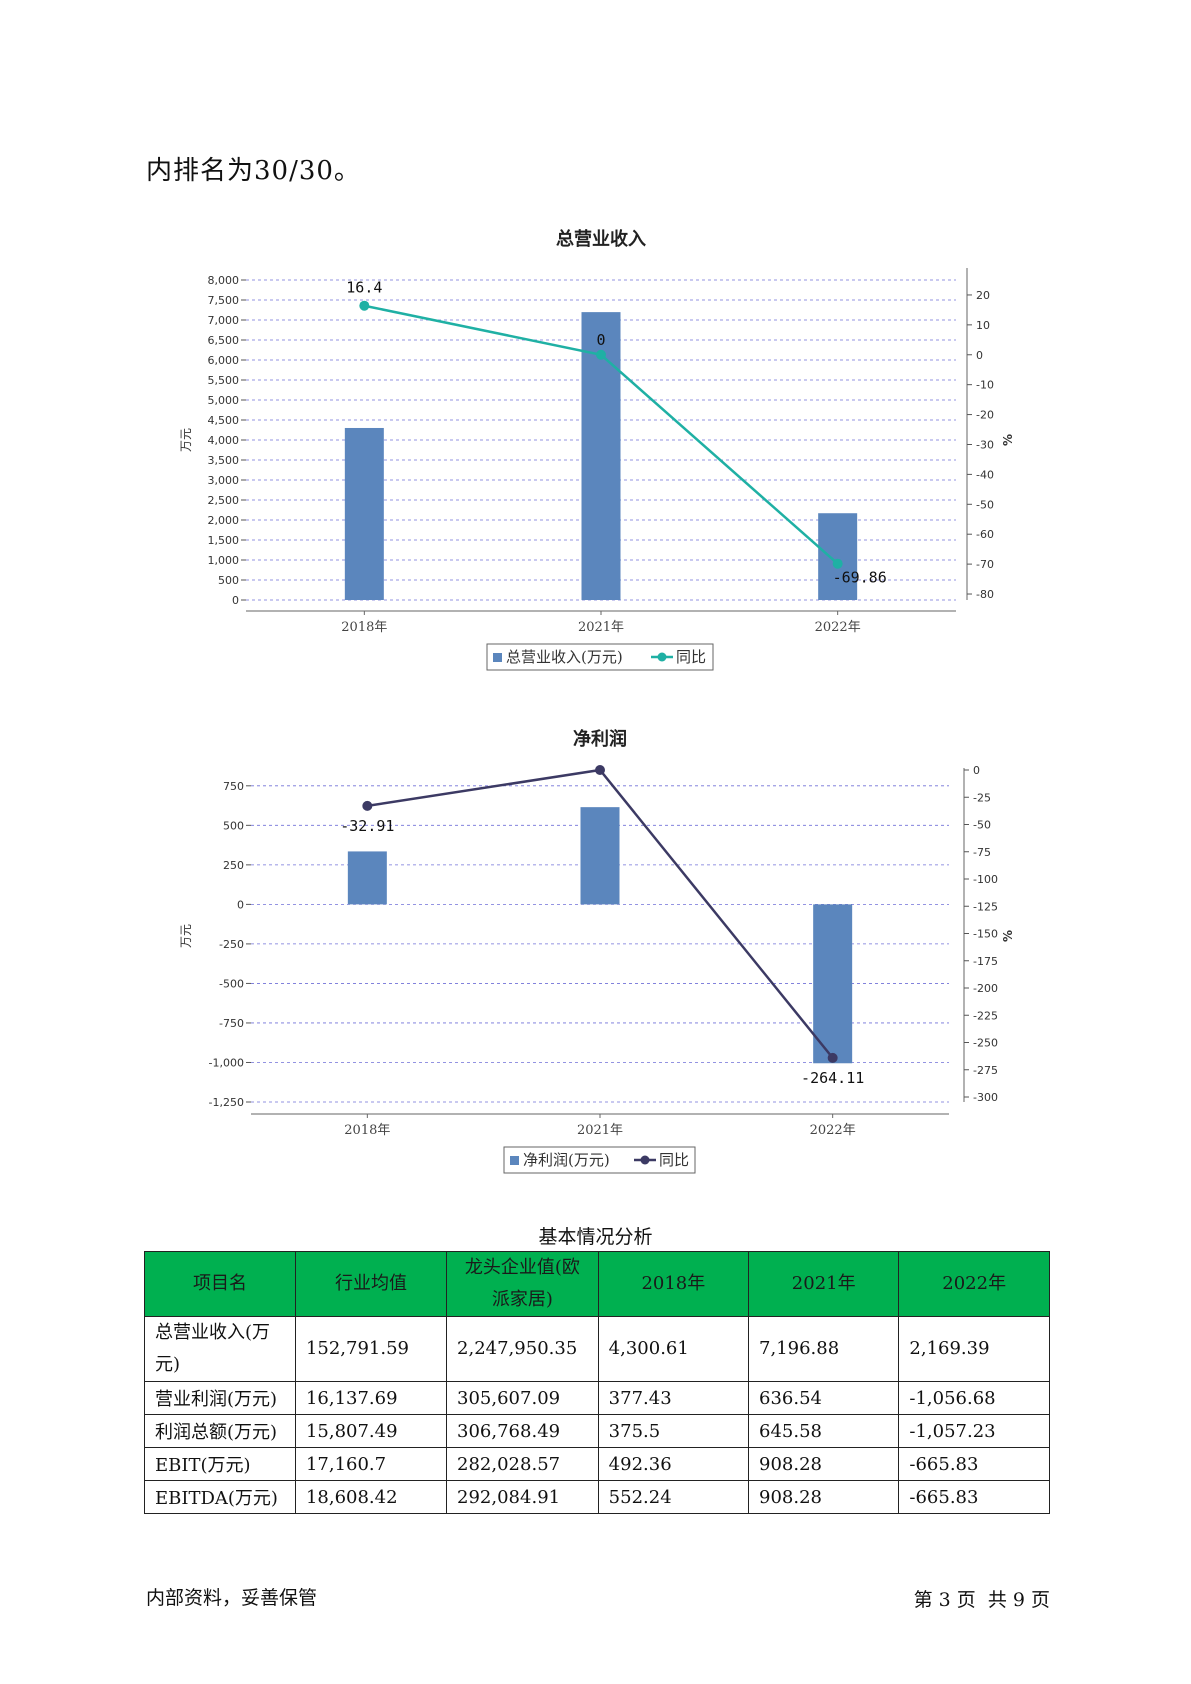 The width and height of the screenshot is (1191, 1684). I want to click on legend-swatch-bar, so click(514, 1160).